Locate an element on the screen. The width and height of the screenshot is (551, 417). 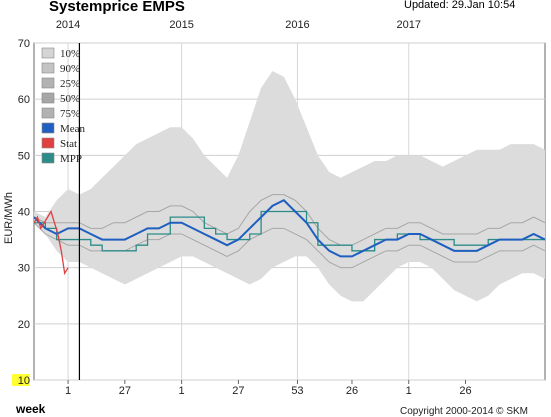
legend: 10% 90% 25% 50% 75% Mean Stat MPP is located at coordinates (63, 106).